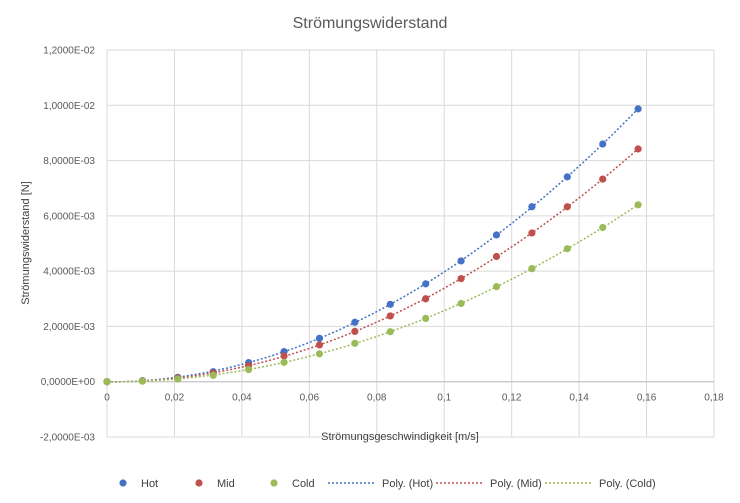 The height and width of the screenshot is (503, 740). Describe the element at coordinates (400, 437) in the screenshot. I see `x-axis-label: Strömungsgeschwindigkeit [m/s]` at that location.